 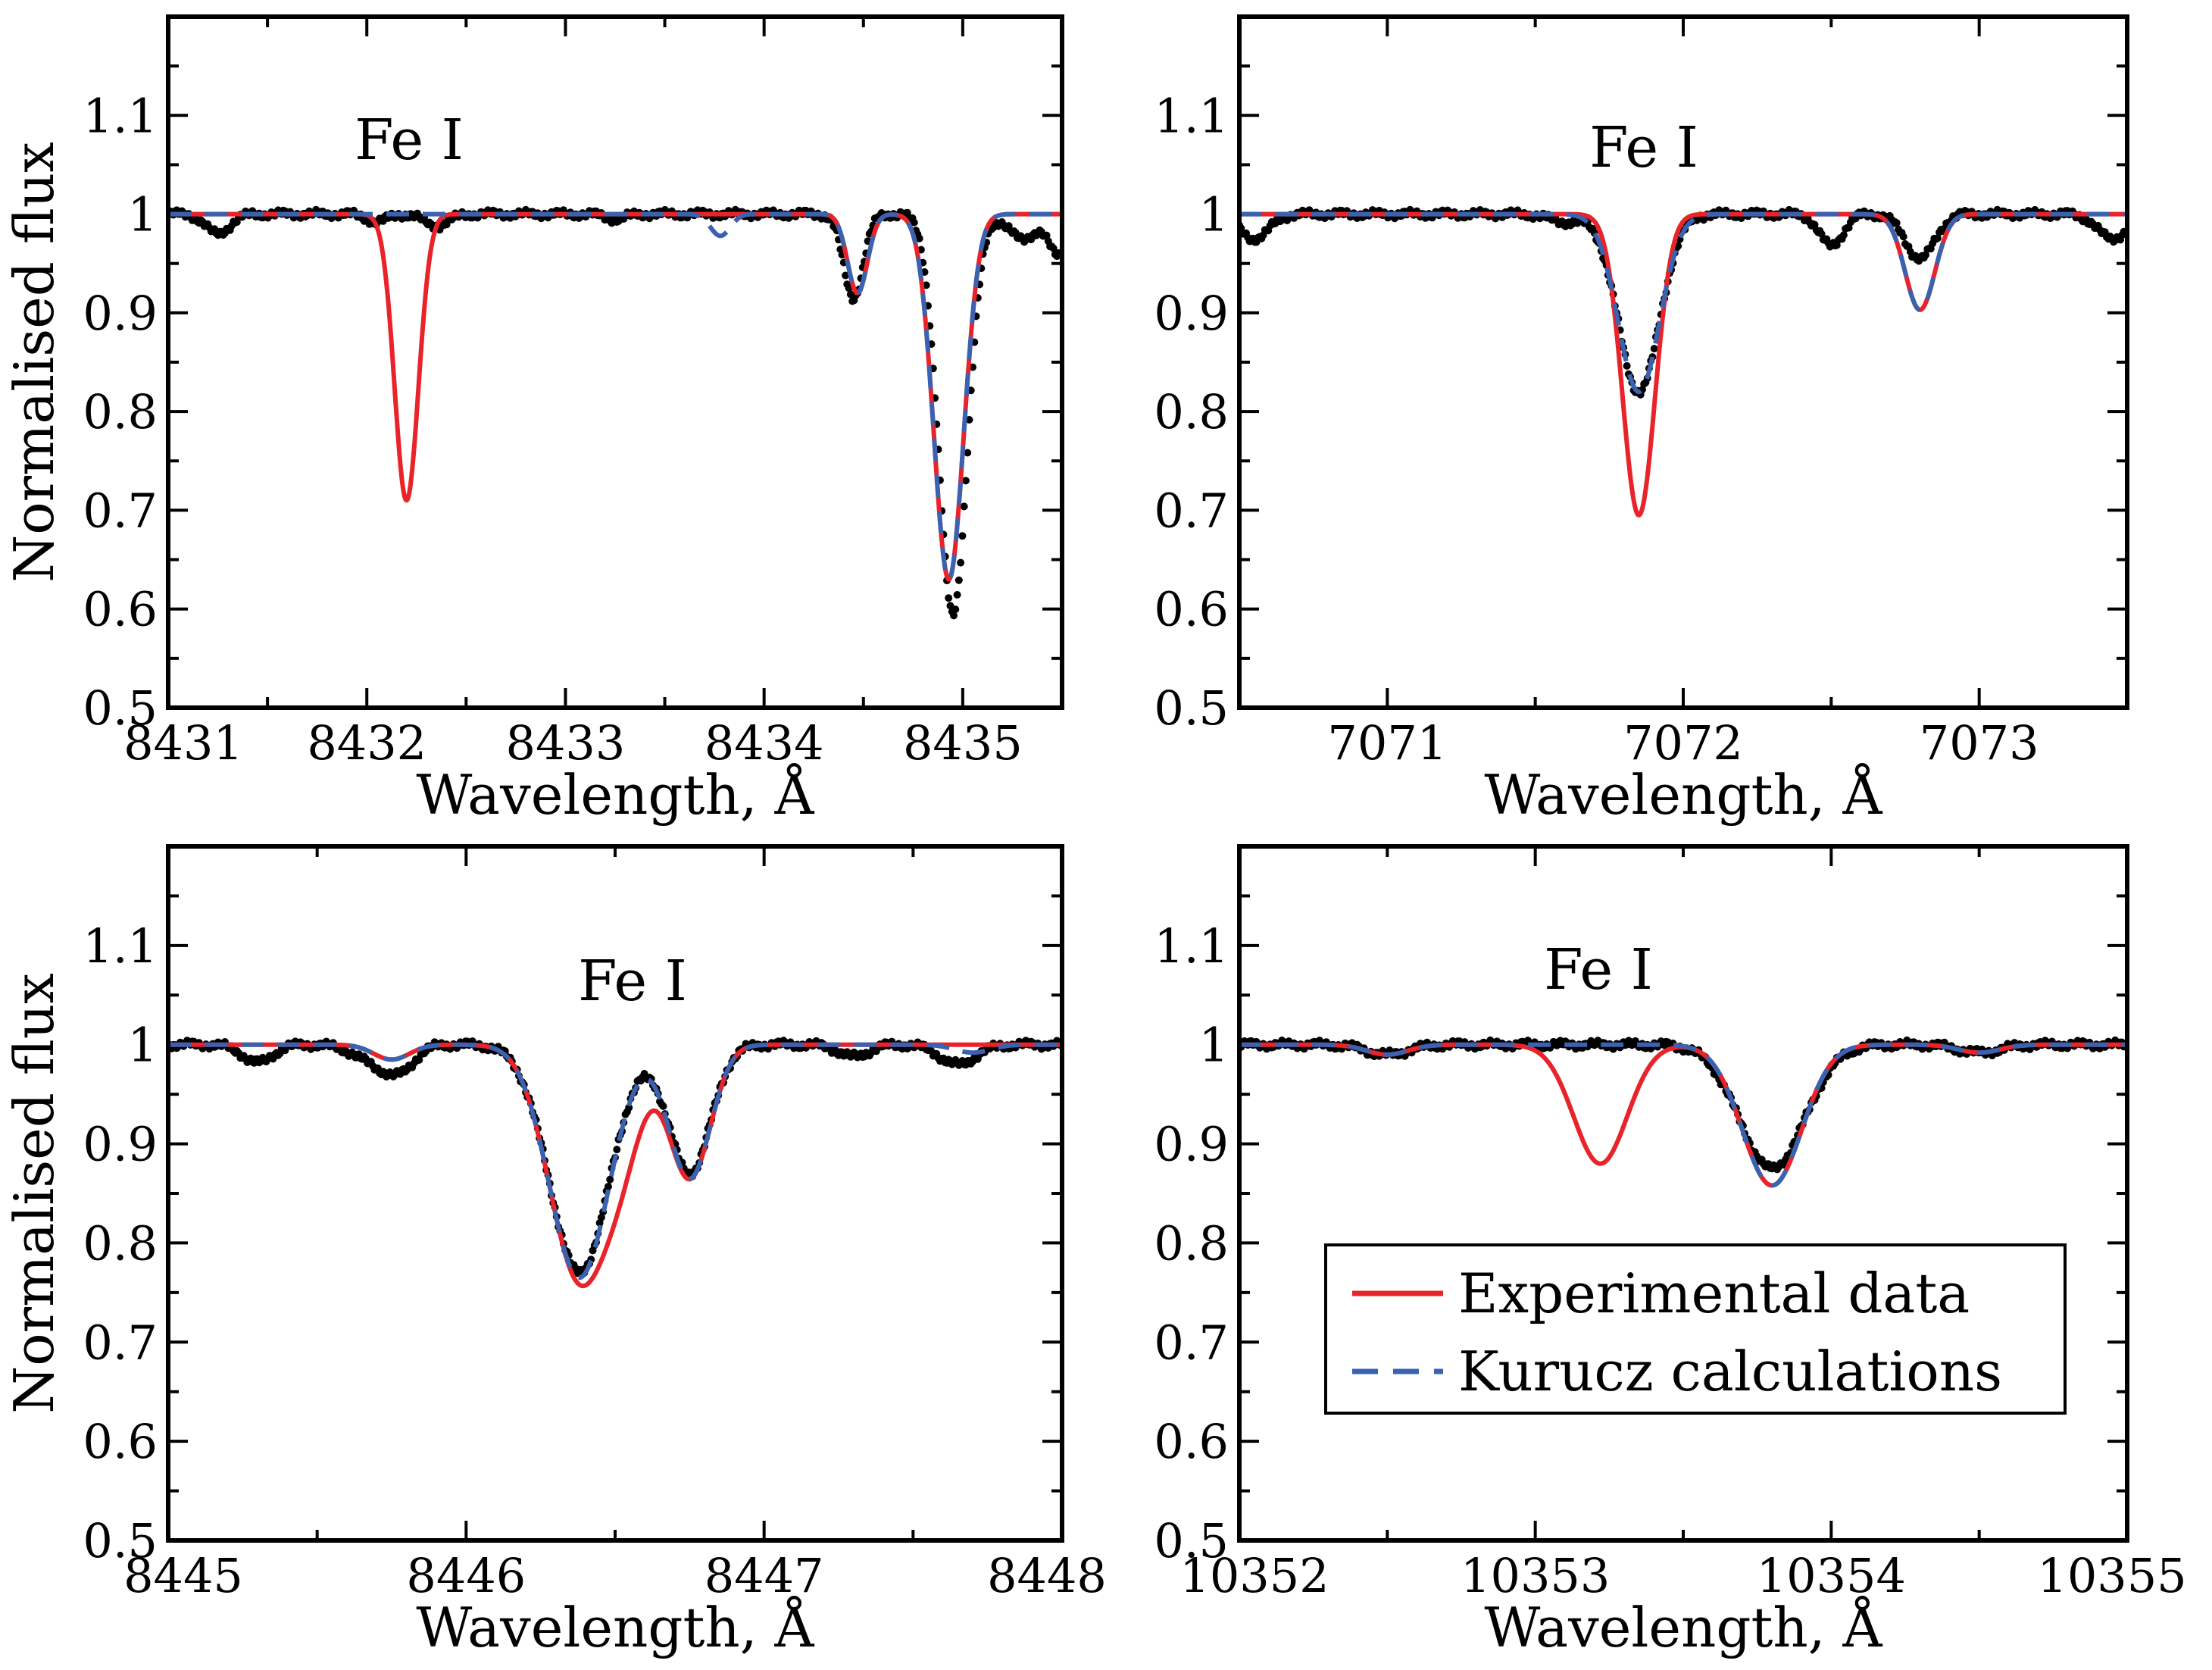 I want to click on x-tick-label: 10355, so click(x=2111, y=1575).